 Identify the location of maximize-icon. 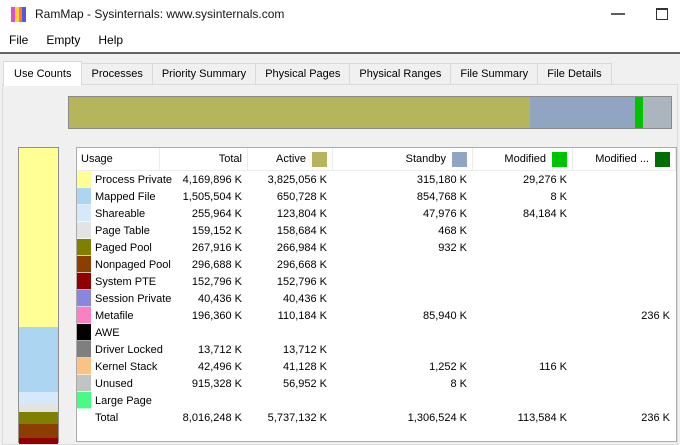
(662, 14).